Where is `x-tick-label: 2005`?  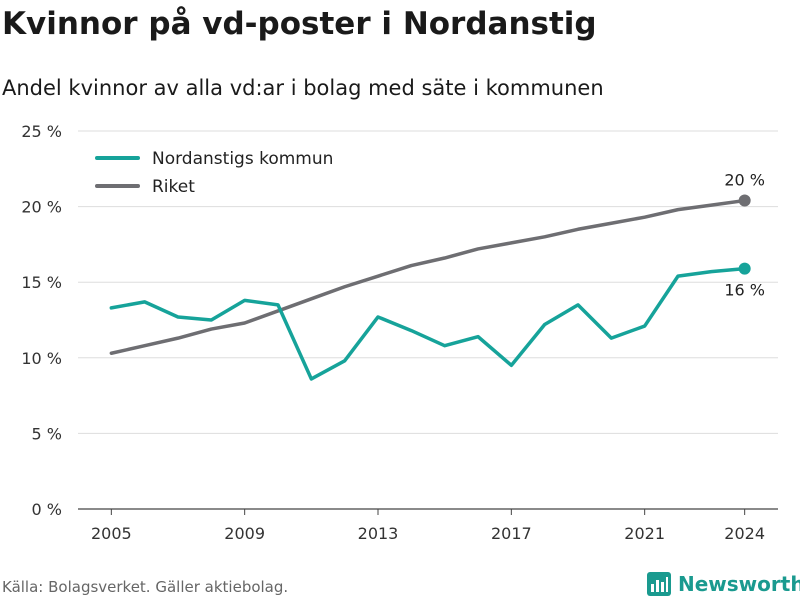
x-tick-label: 2005 is located at coordinates (111, 533).